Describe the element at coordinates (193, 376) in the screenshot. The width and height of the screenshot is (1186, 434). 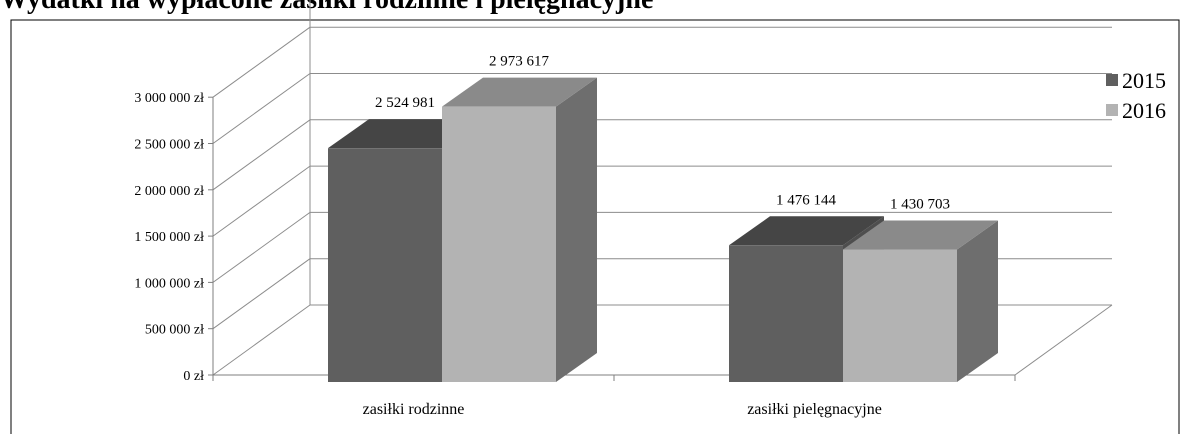
I see `y-tick-label: 0 zł` at that location.